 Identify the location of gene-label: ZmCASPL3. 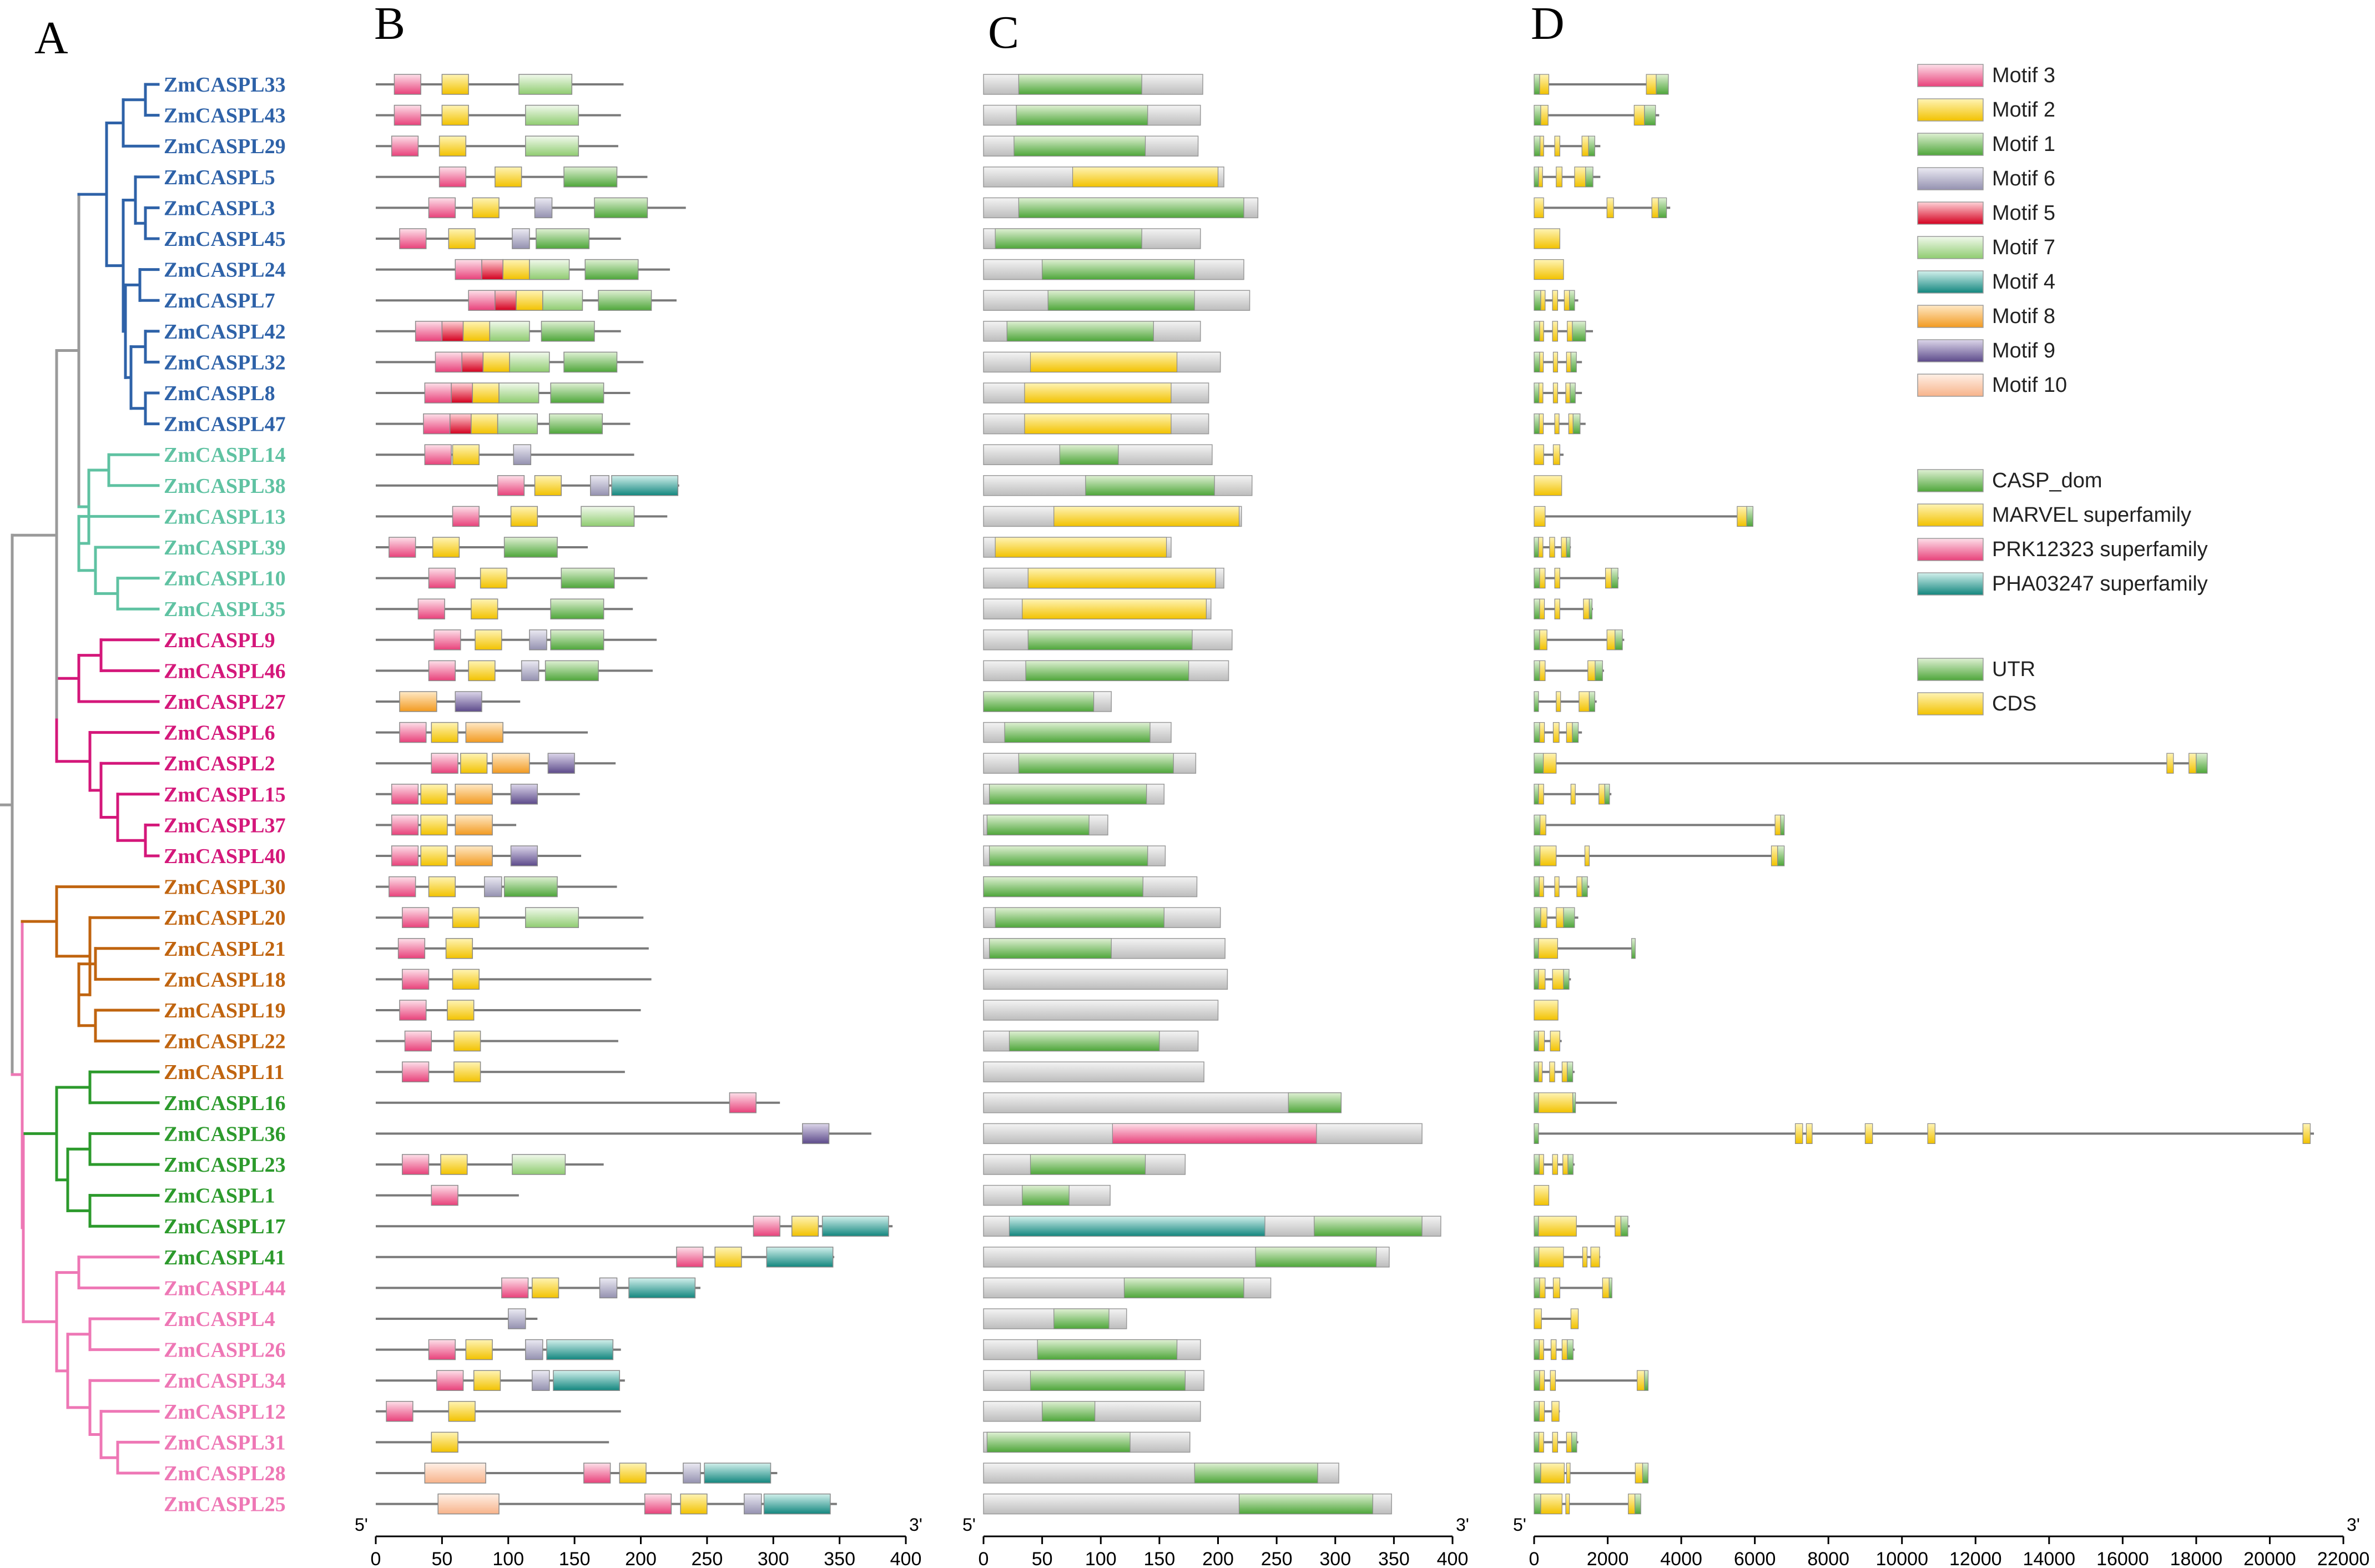
(219, 208).